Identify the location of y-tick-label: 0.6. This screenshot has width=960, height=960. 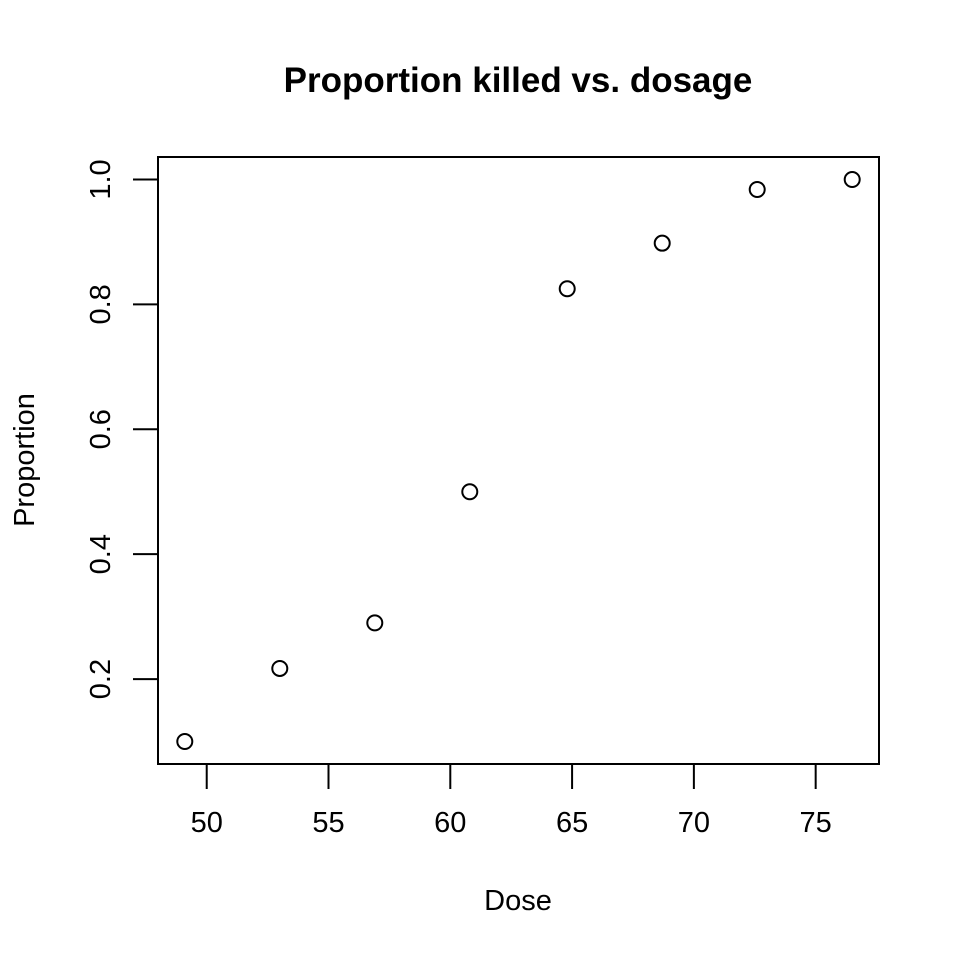
(101, 429).